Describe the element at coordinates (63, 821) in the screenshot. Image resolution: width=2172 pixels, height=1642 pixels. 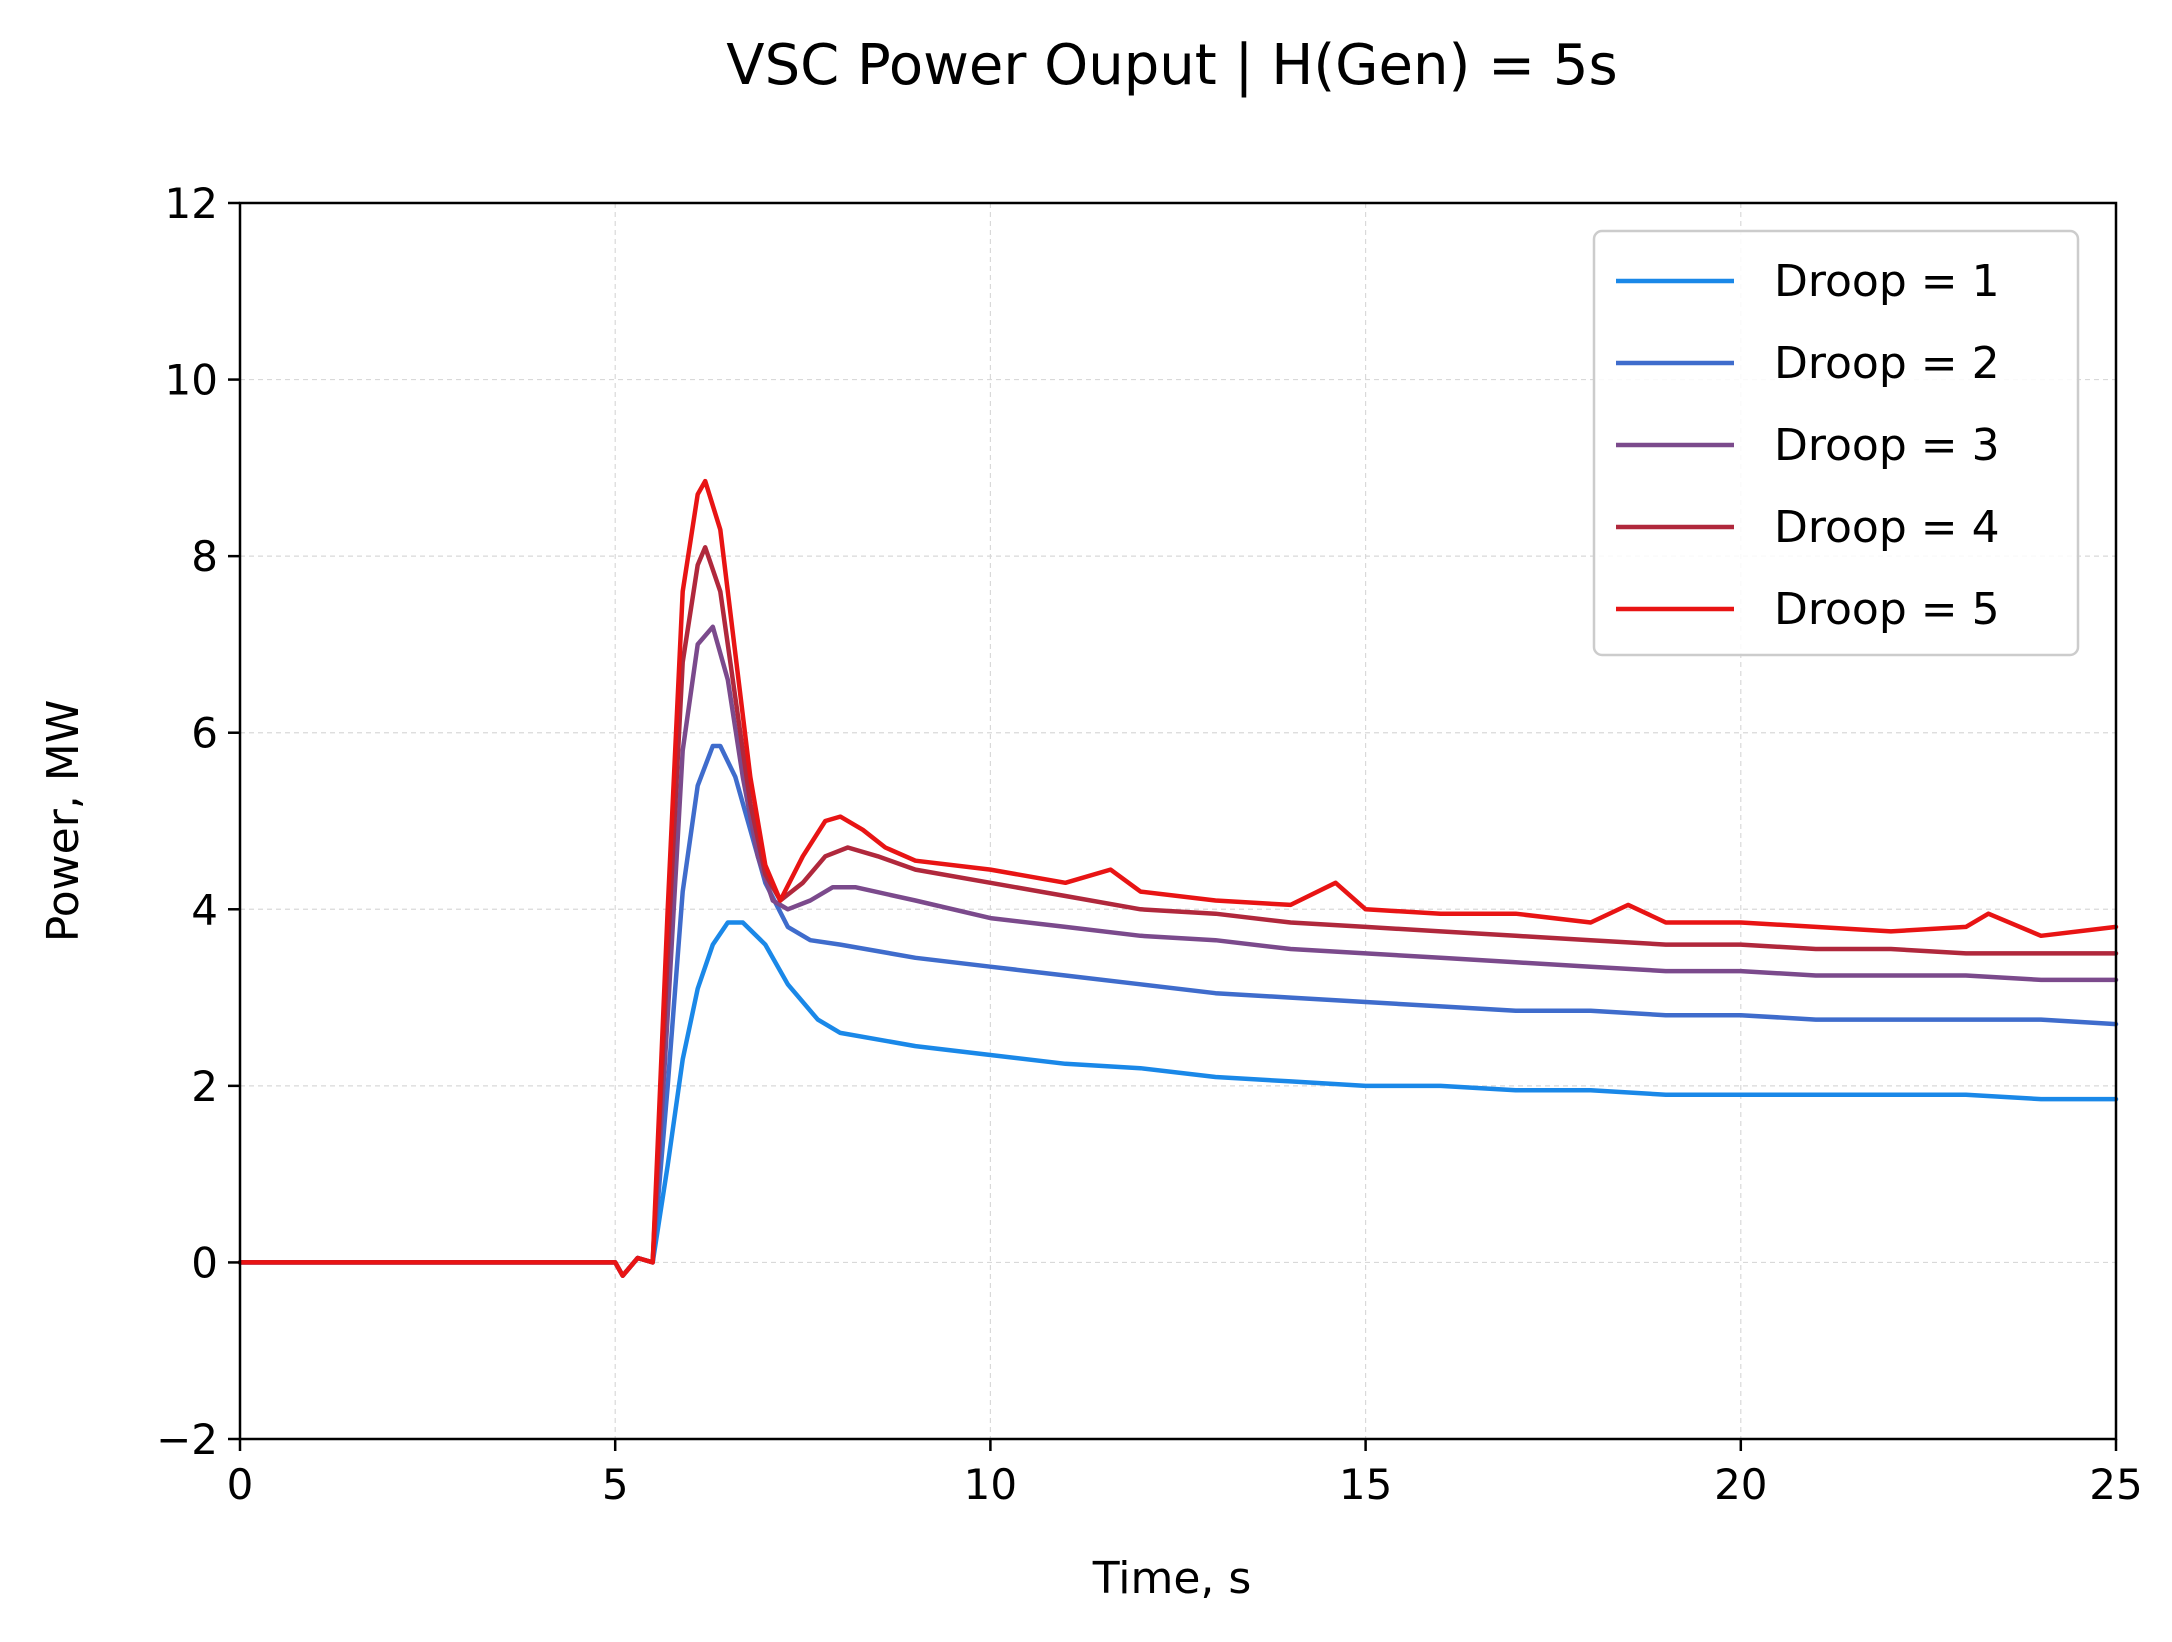
I see `y-axis-label: Power, MW` at that location.